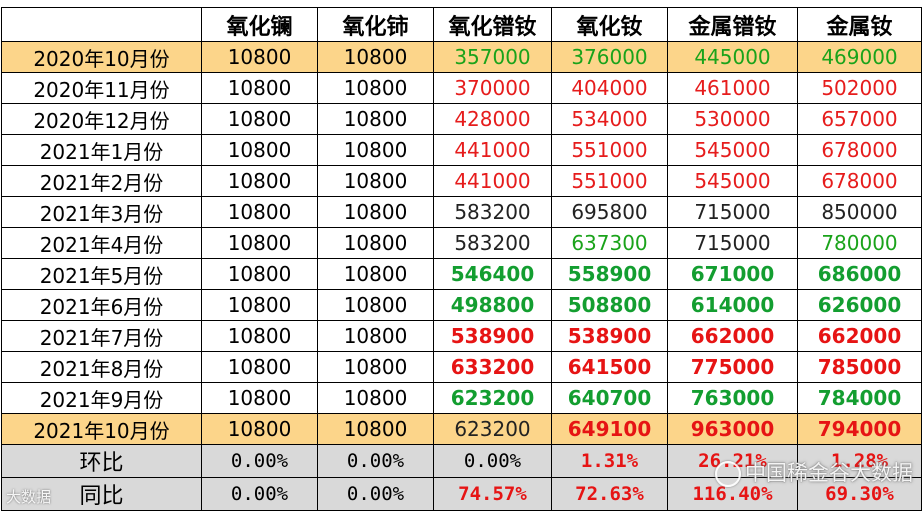 This screenshot has height=514, width=923. I want to click on table-cell: 785000, so click(859, 367).